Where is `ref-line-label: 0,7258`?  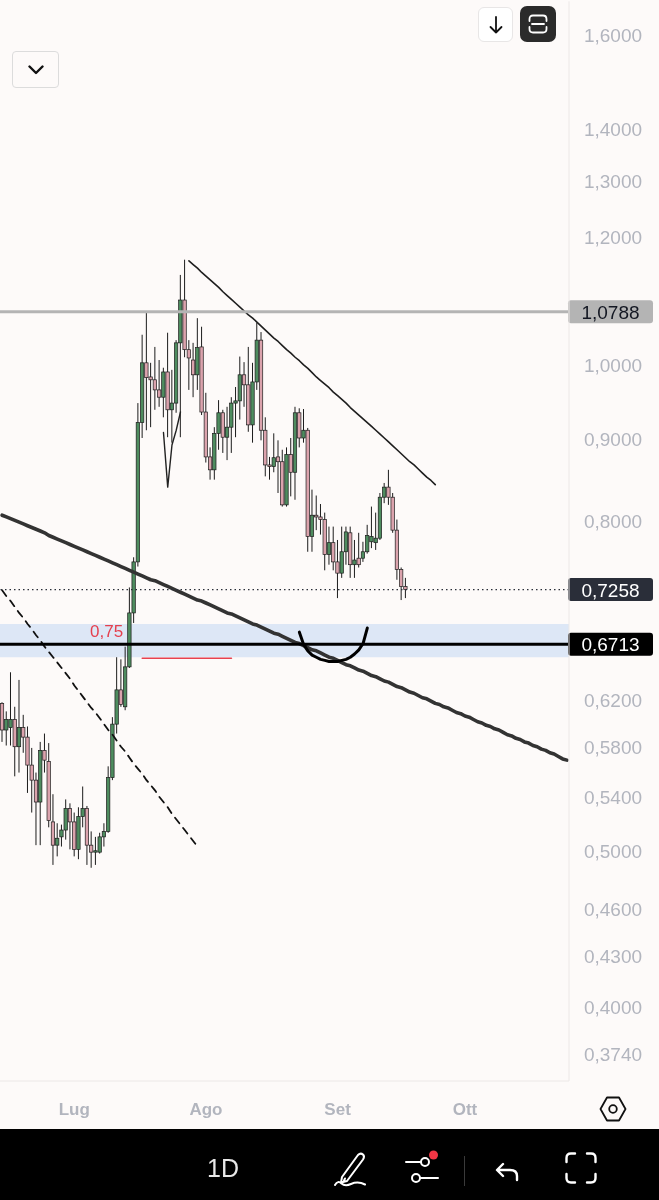
ref-line-label: 0,7258 is located at coordinates (610, 590).